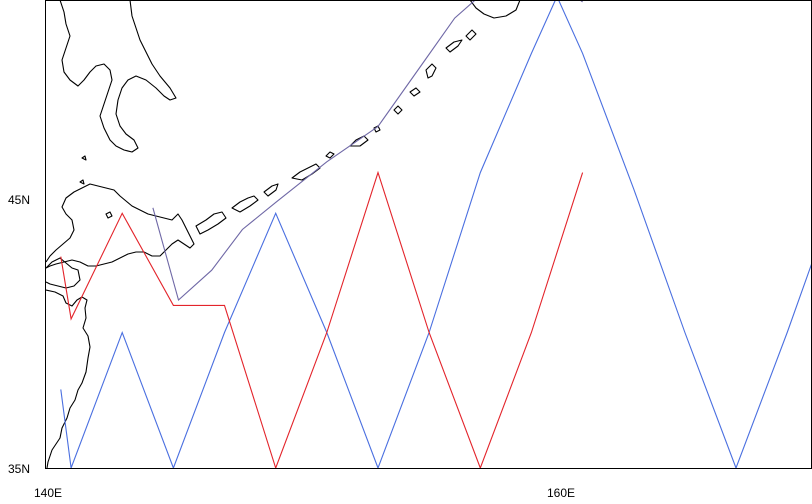 This screenshot has height=504, width=812. I want to click on honshu-coastline, so click(68, 378).